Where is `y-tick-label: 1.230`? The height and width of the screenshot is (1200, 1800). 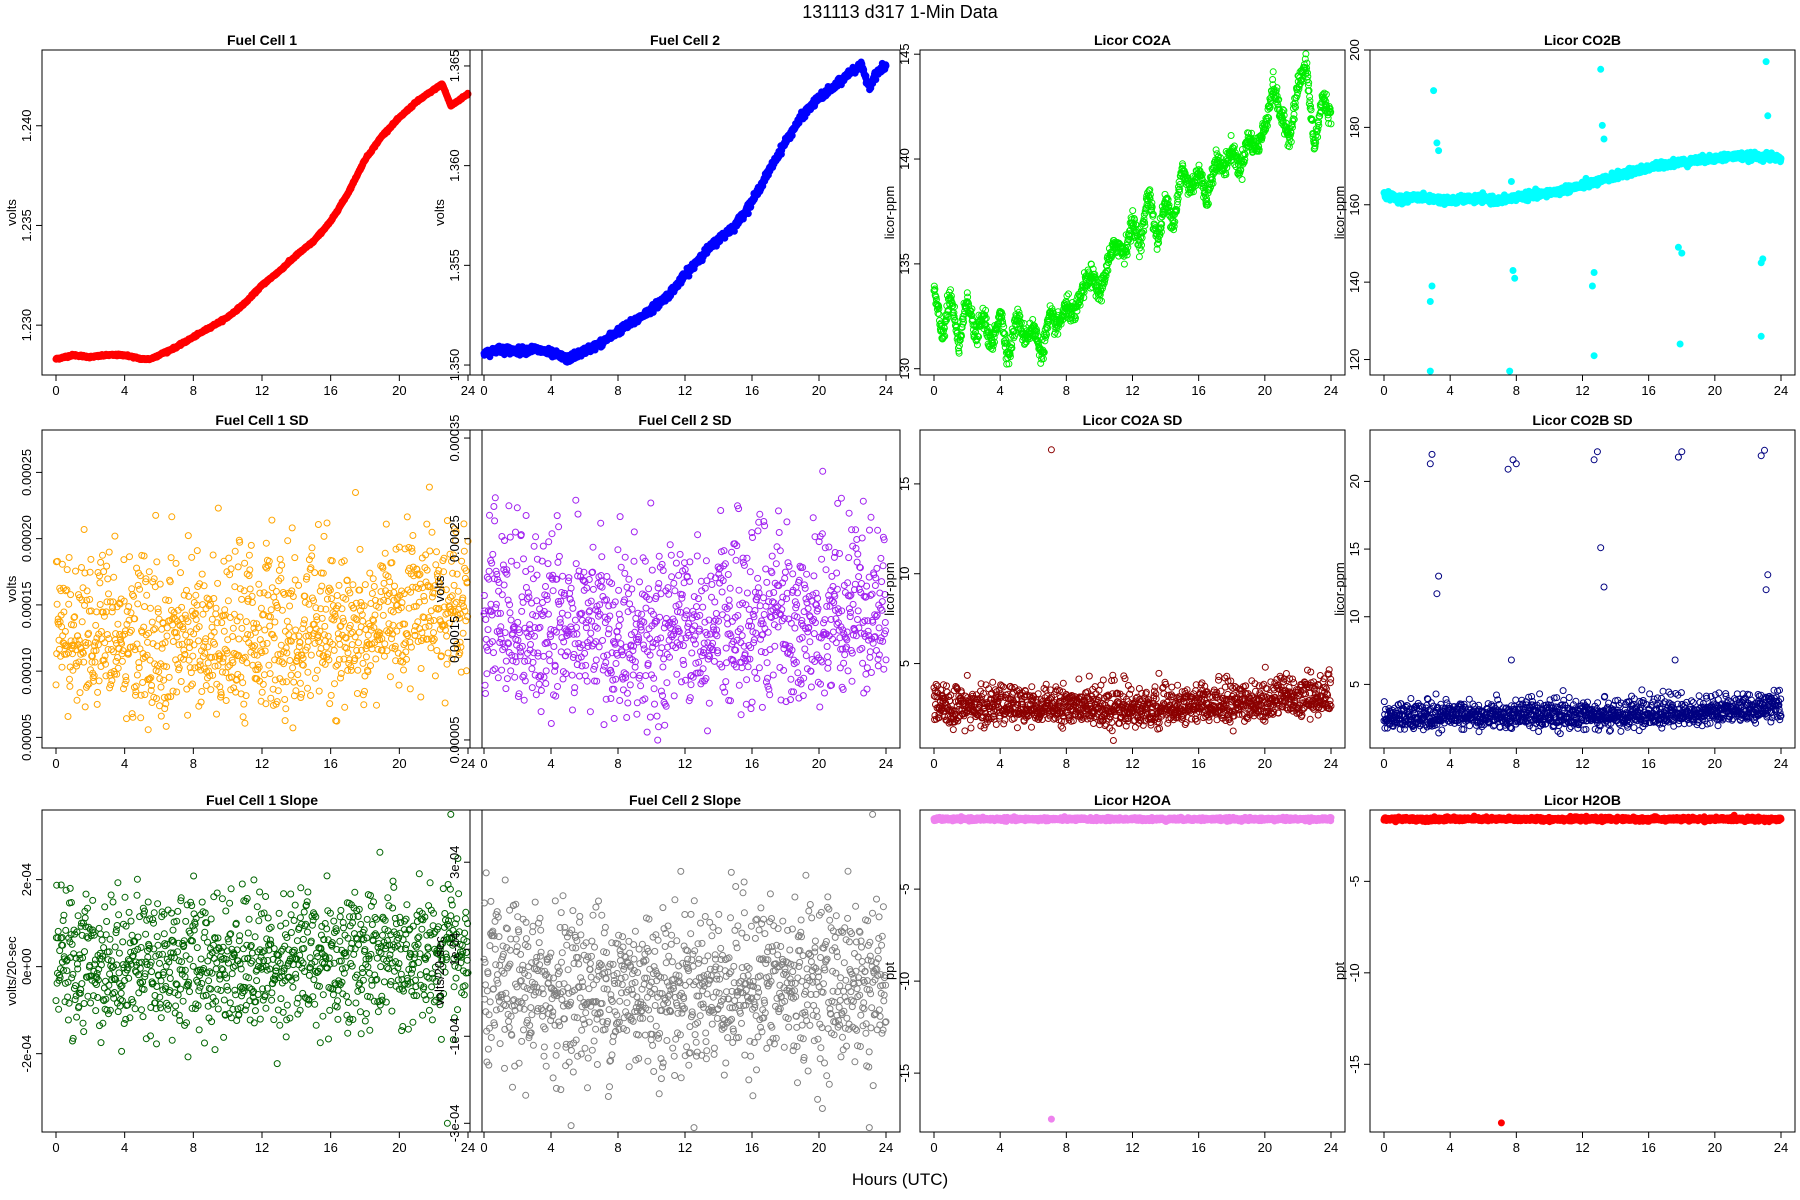
y-tick-label: 1.230 is located at coordinates (26, 325).